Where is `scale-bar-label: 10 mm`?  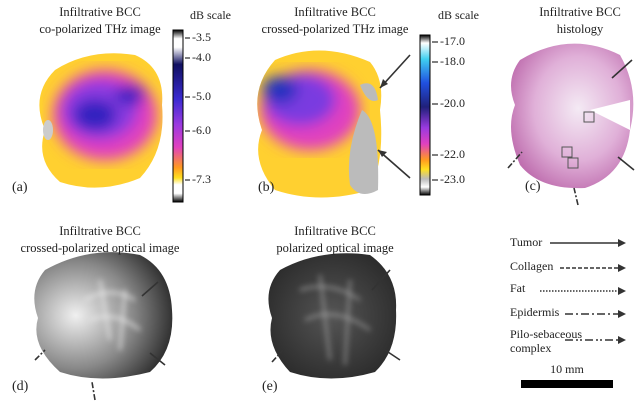 scale-bar-label: 10 mm is located at coordinates (567, 369).